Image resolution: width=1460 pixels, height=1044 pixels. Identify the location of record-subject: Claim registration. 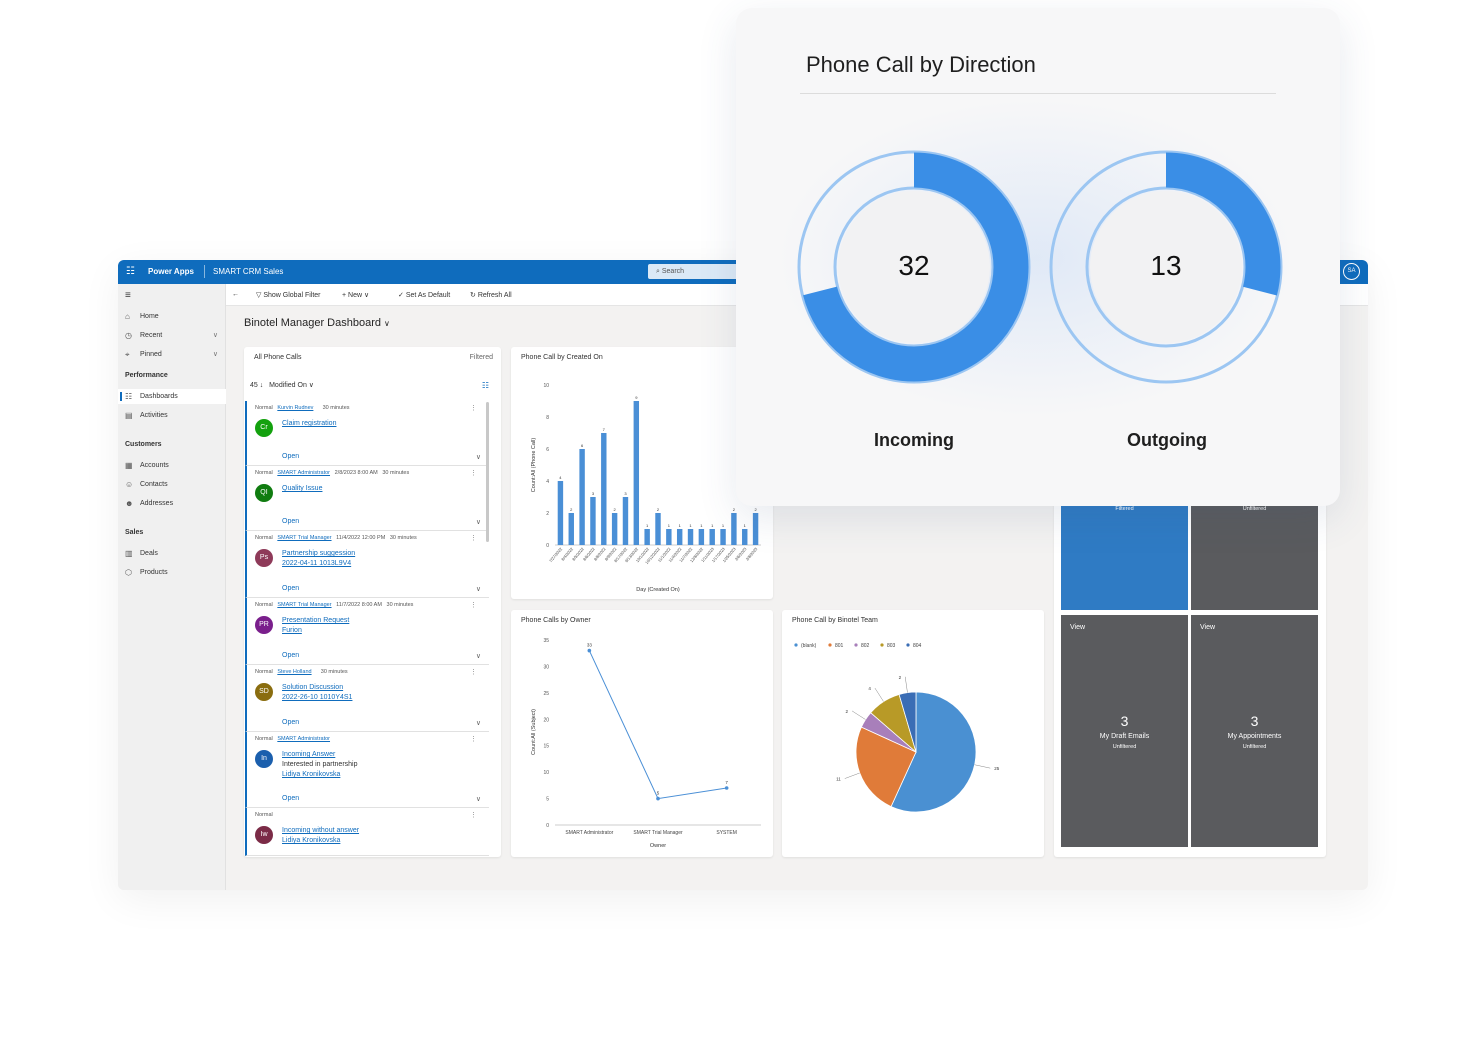
(309, 423).